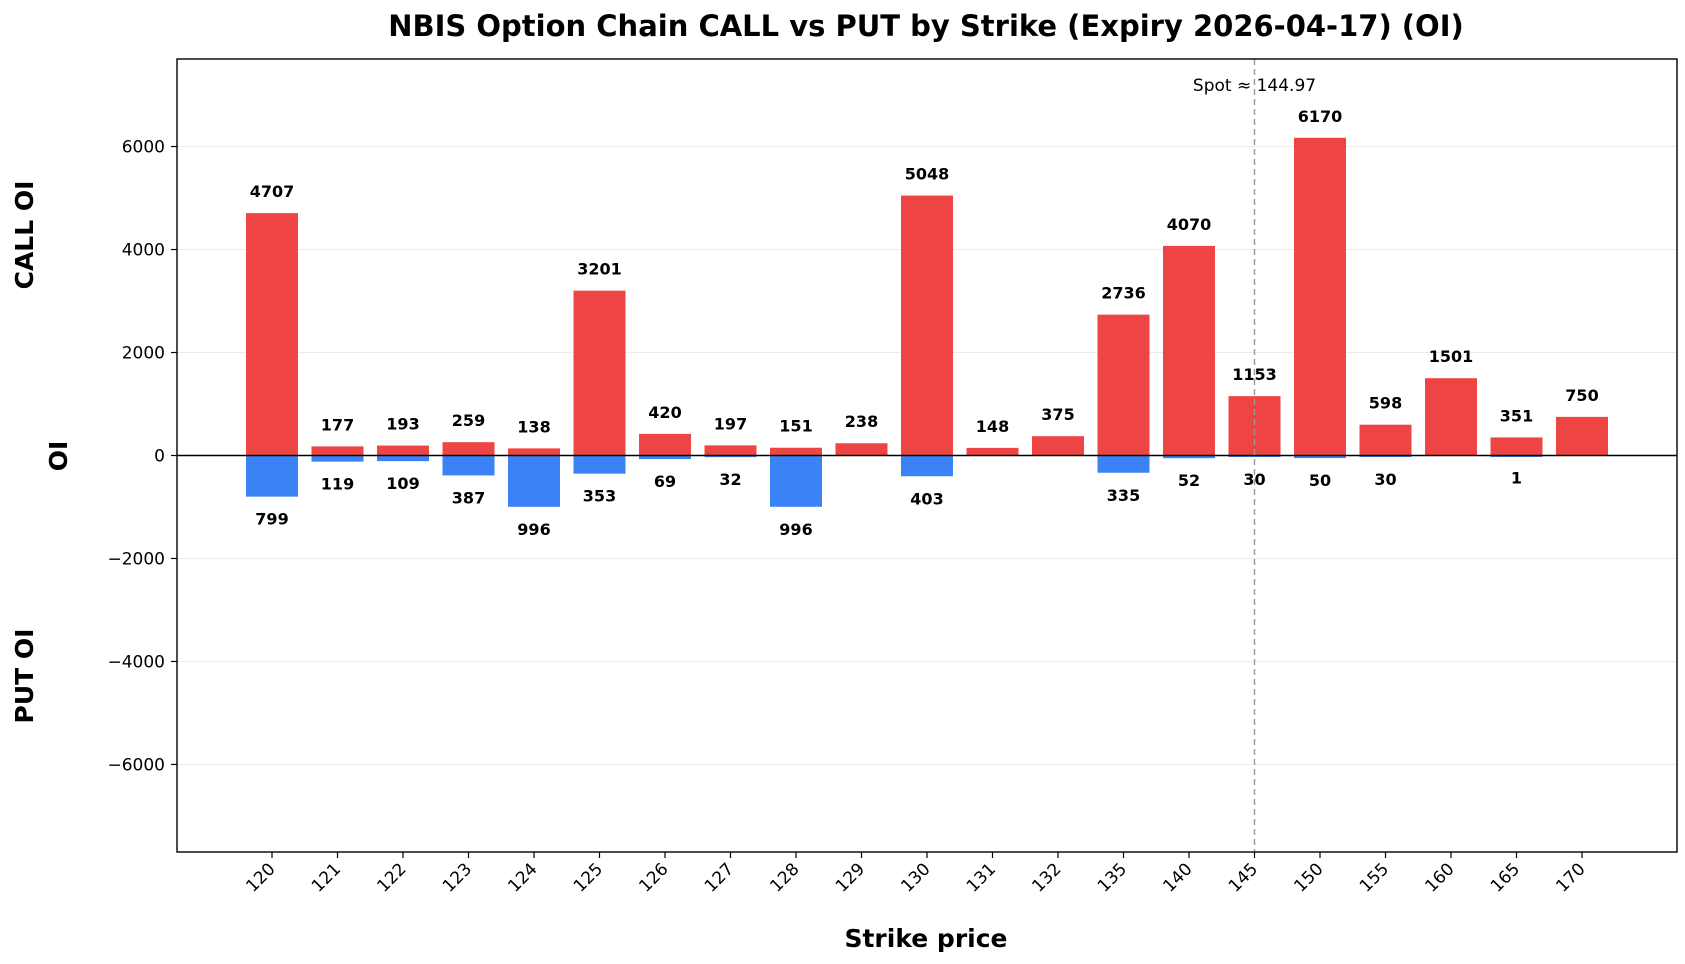 The height and width of the screenshot is (964, 1685). Describe the element at coordinates (136, 559) in the screenshot. I see `y-tick-label: −2000` at that location.